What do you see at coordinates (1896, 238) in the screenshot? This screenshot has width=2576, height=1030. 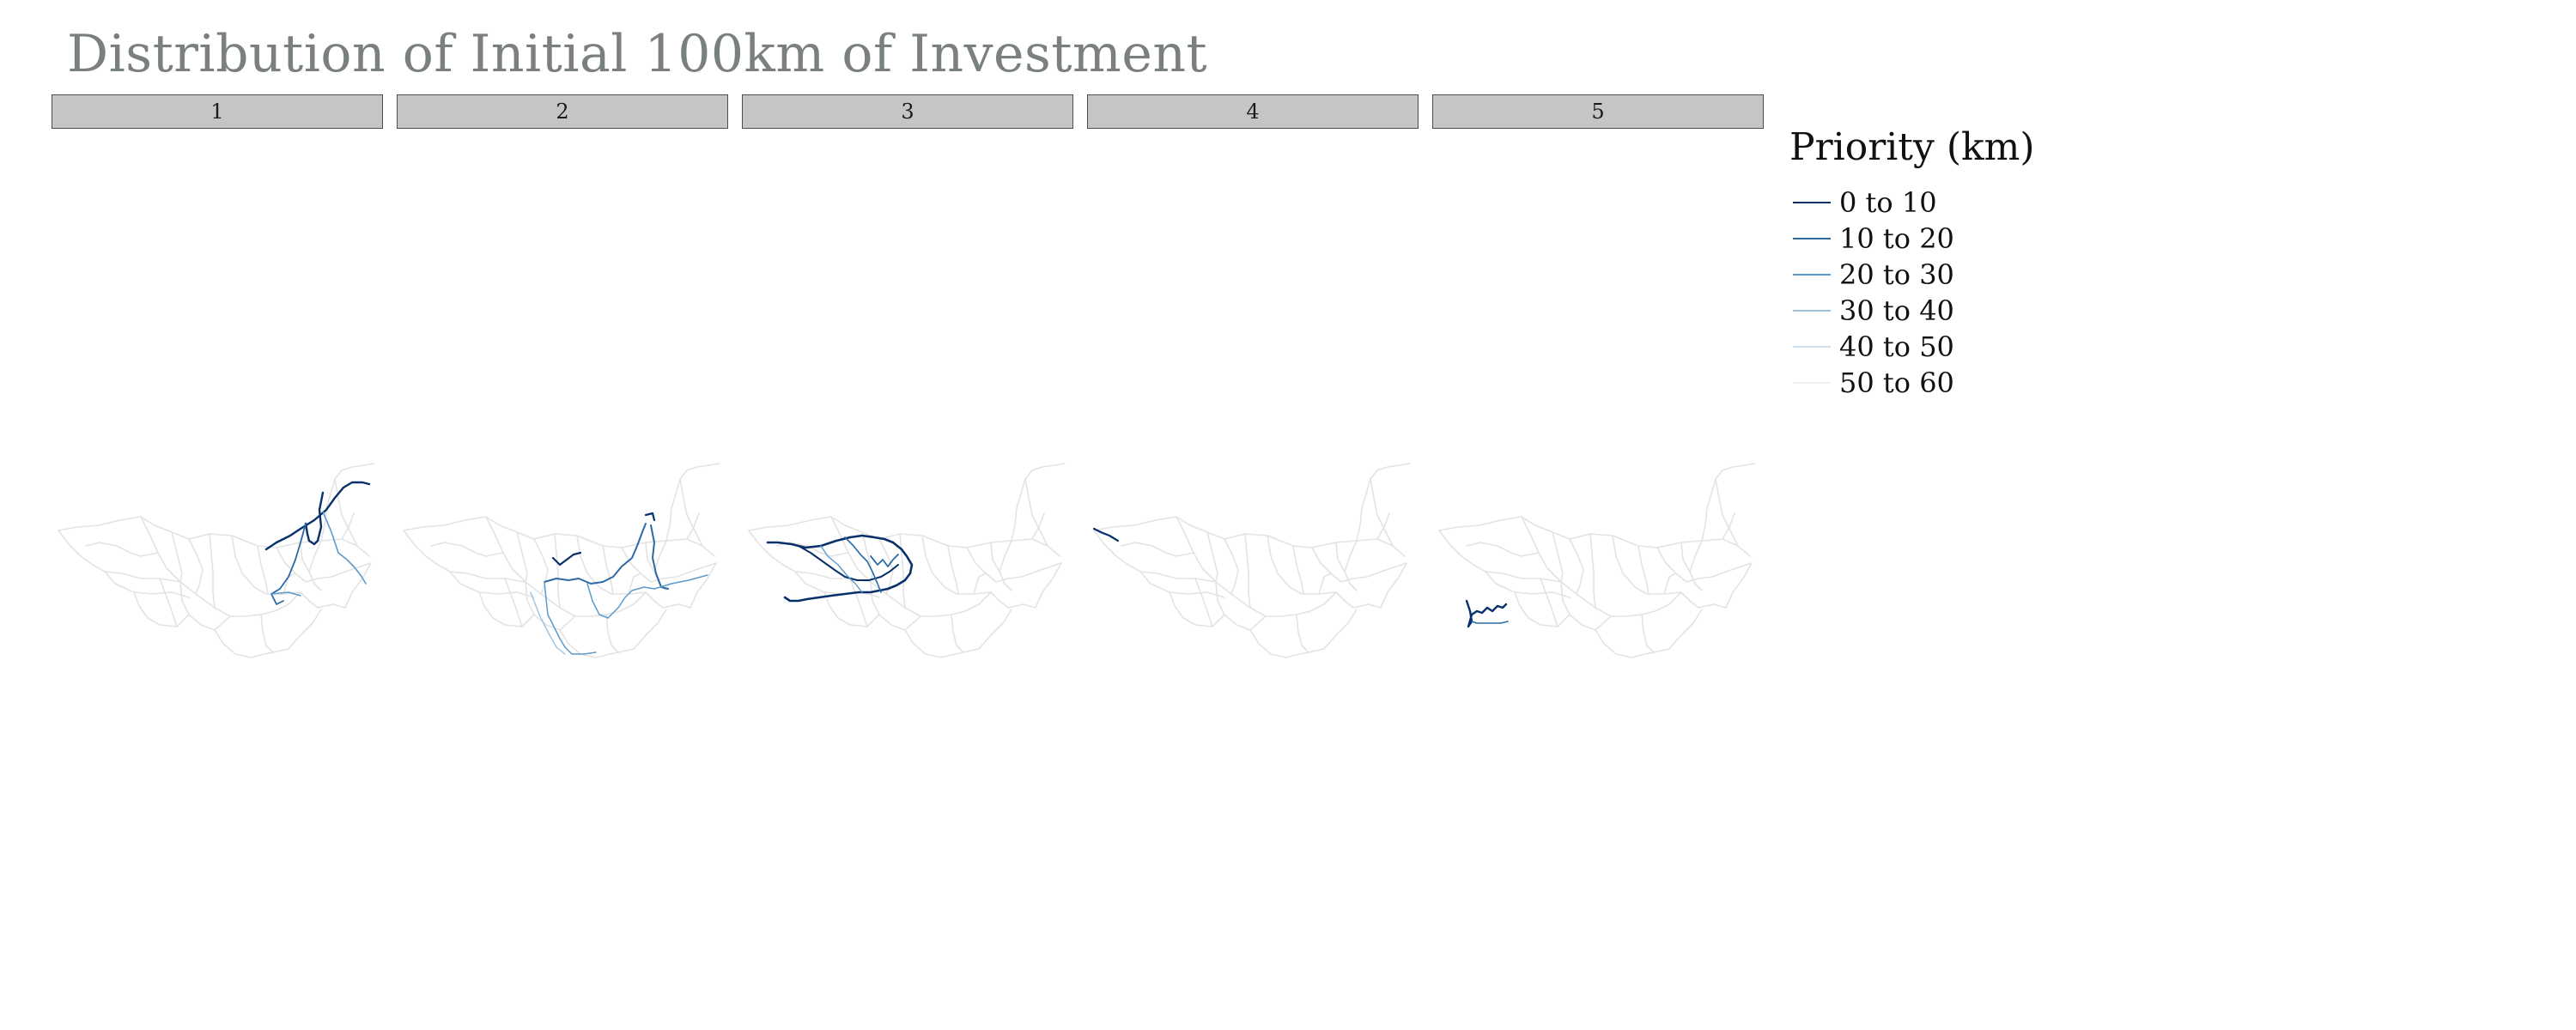 I see `legend-label: 10 to 20` at bounding box center [1896, 238].